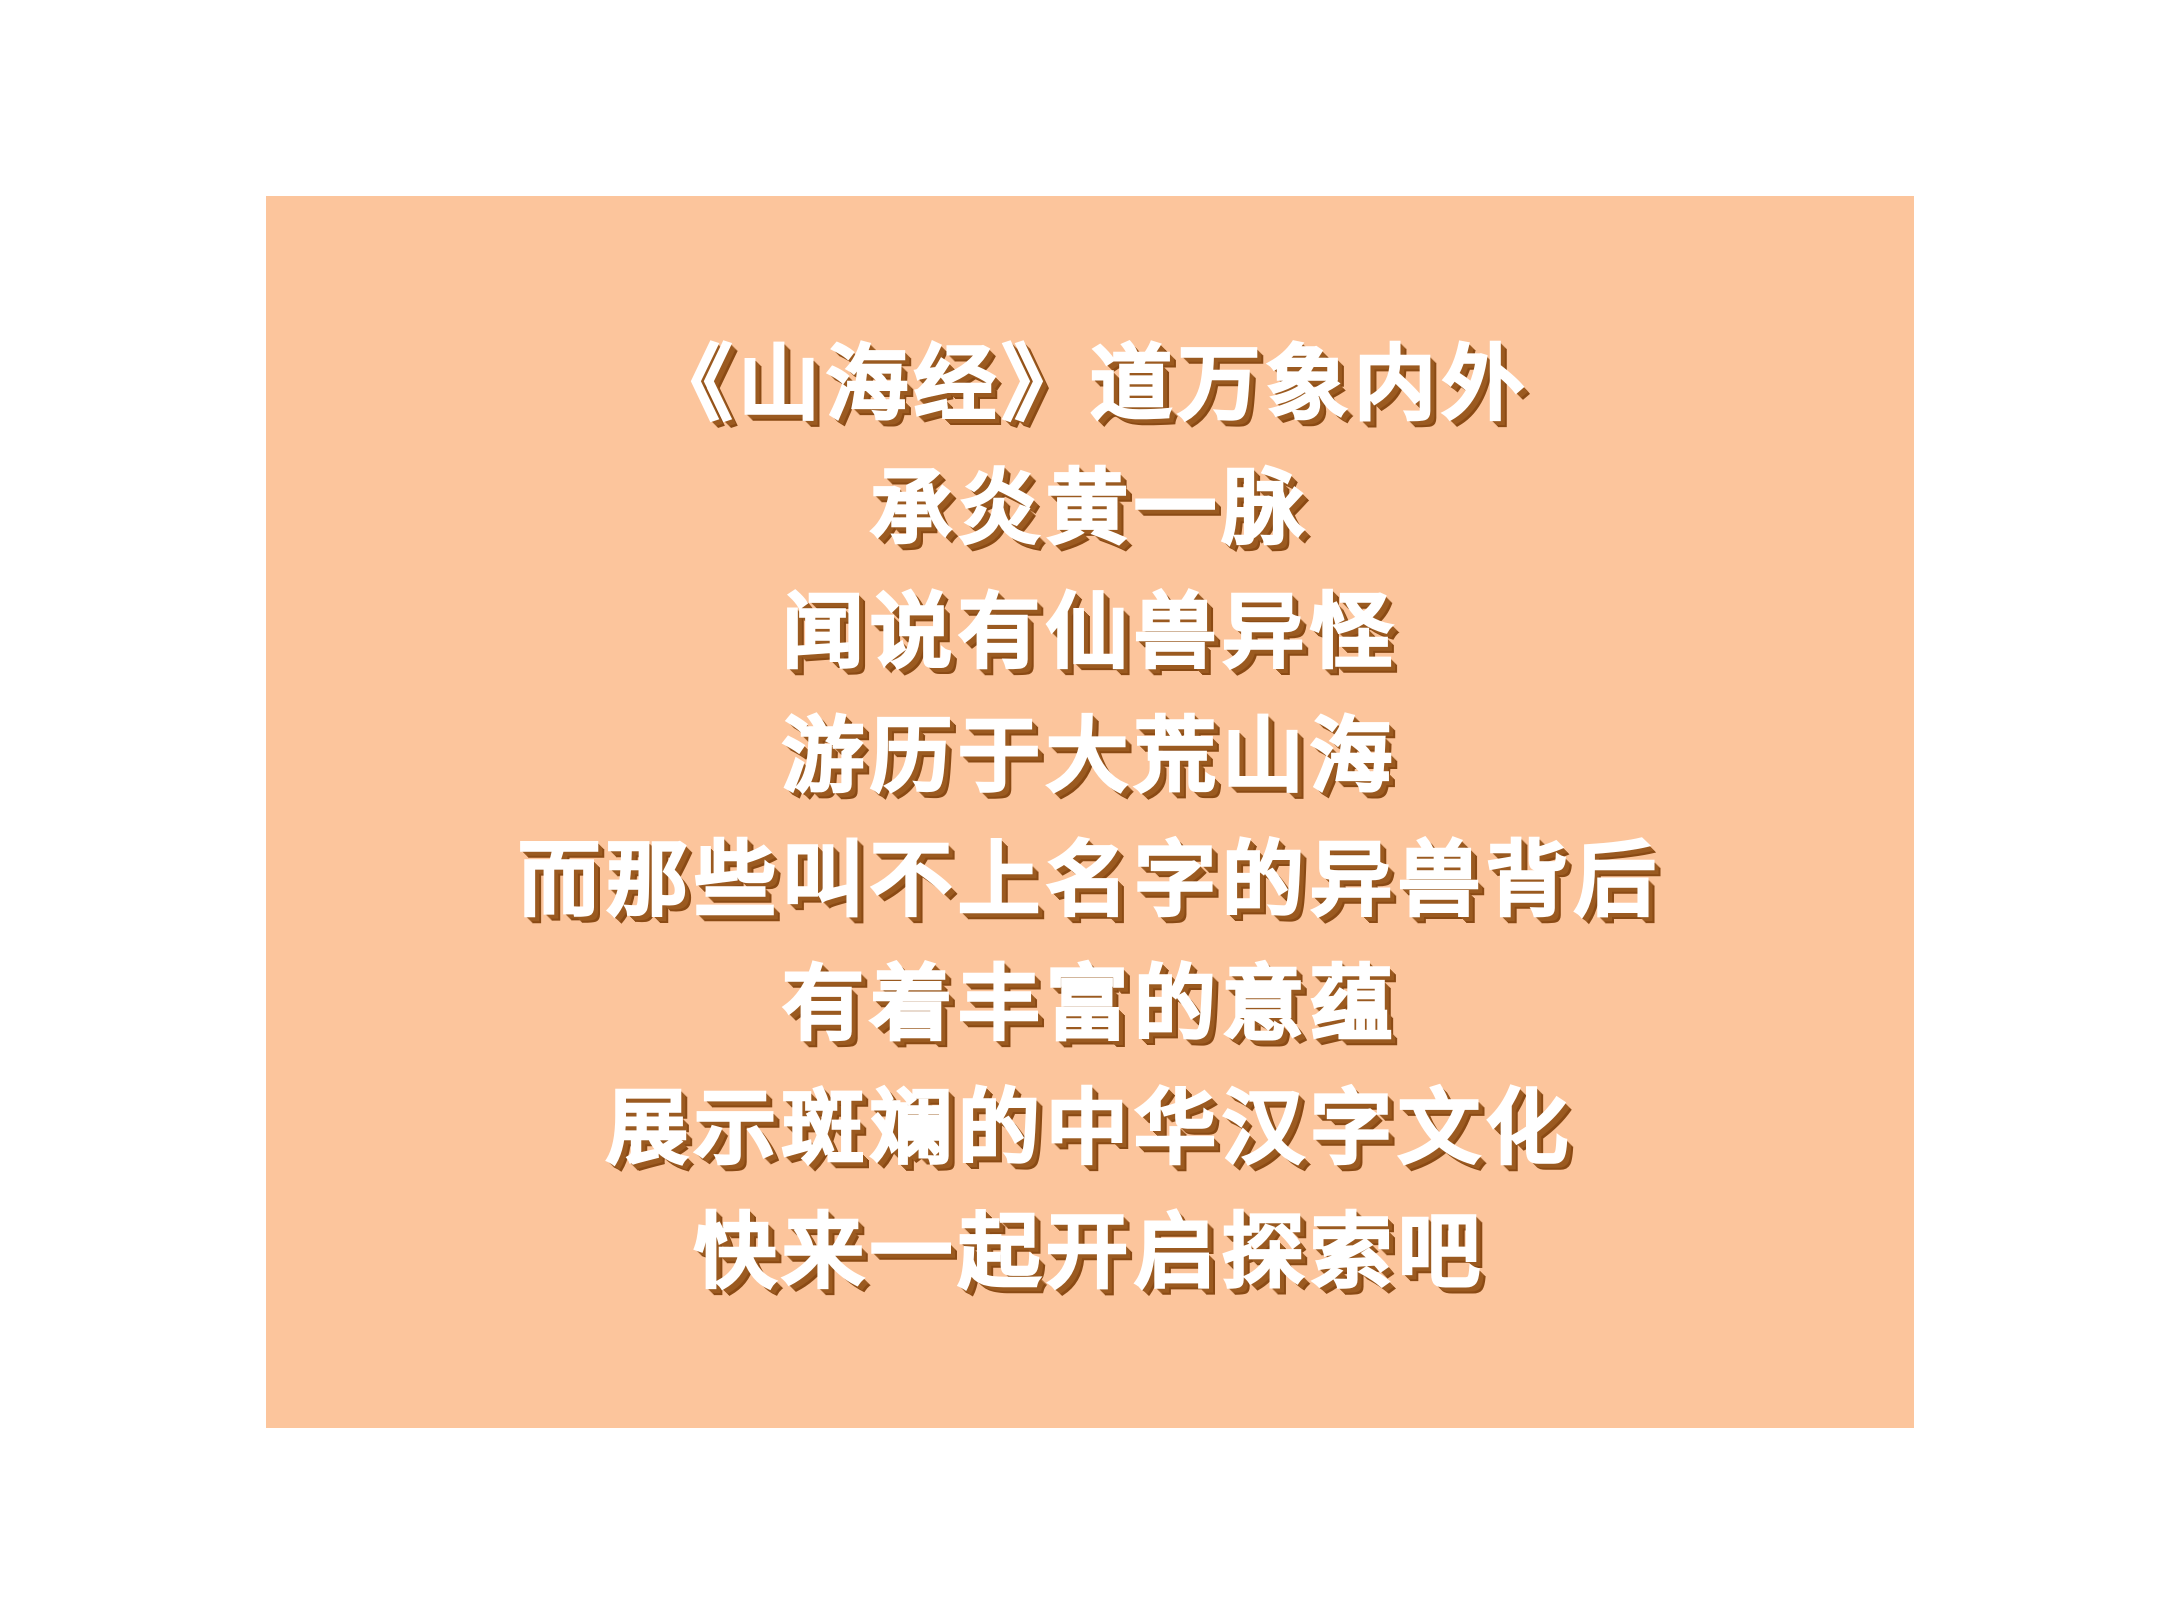 The height and width of the screenshot is (1620, 2160). What do you see at coordinates (1089, 508) in the screenshot?
I see `poem-line-2: 承炎黄一脉` at bounding box center [1089, 508].